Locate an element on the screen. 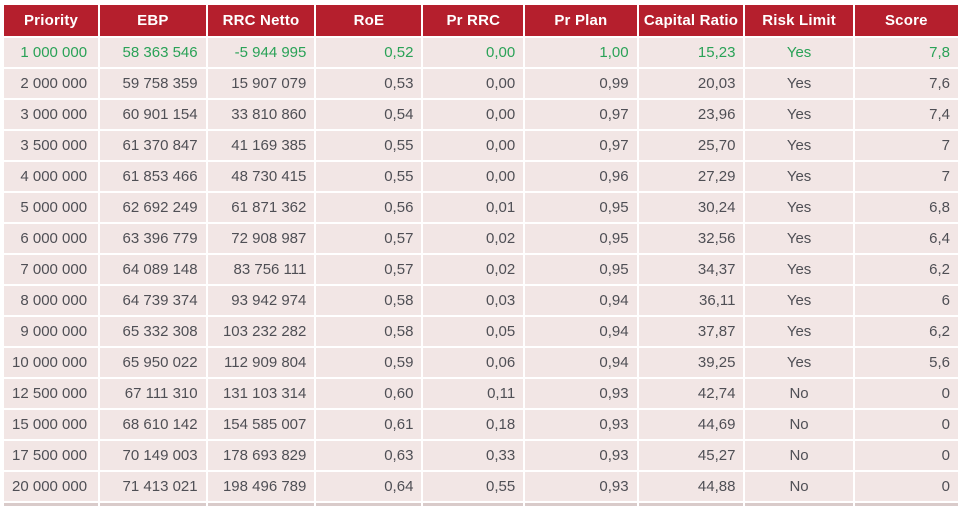 Image resolution: width=960 pixels, height=512 pixels. cell-ebp: 71 413 021 is located at coordinates (153, 486).